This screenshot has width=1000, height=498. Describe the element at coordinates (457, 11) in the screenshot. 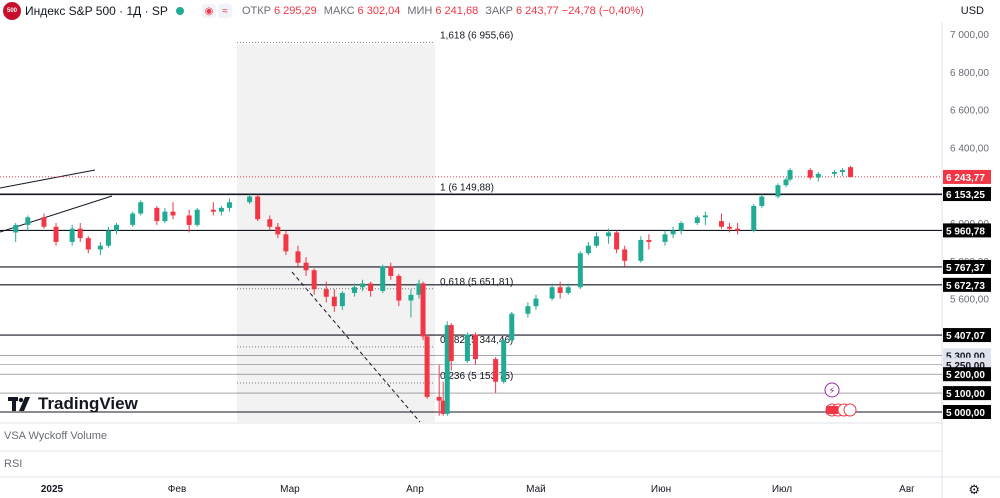

I see `low-value: 6 241,68` at that location.